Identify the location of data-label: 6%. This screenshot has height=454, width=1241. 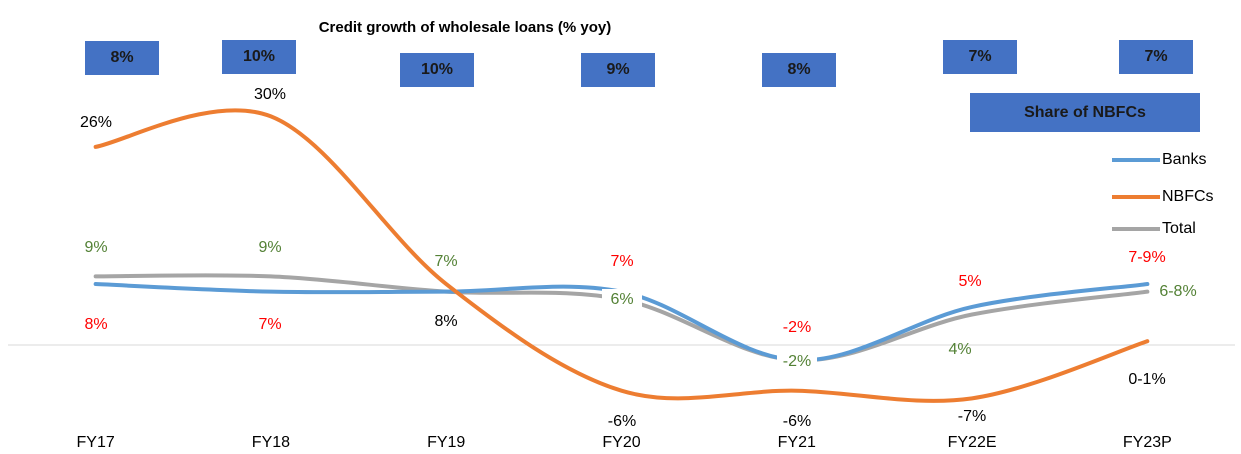
(621, 299).